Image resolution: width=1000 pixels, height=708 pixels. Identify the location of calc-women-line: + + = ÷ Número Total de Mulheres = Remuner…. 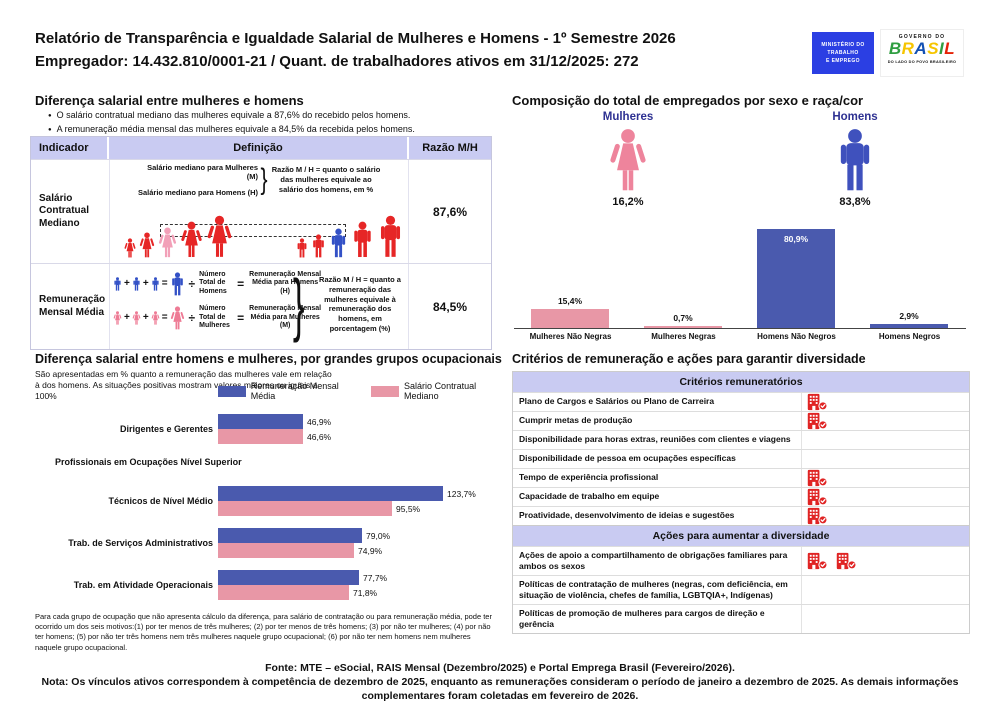
(217, 317).